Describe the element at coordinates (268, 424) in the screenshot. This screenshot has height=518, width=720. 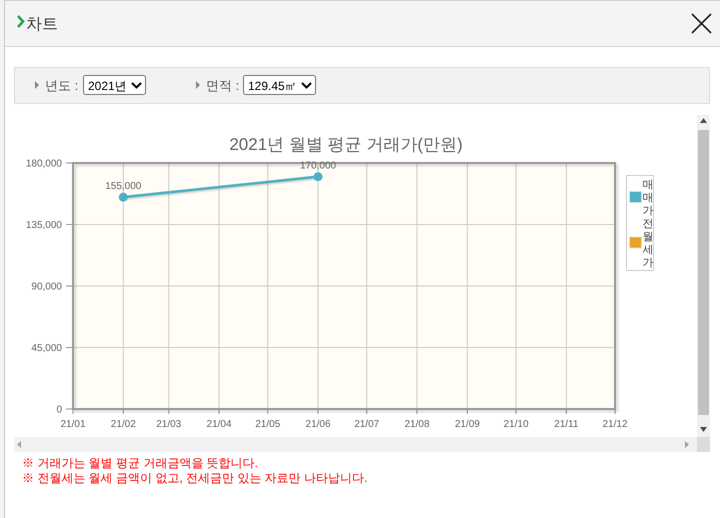
I see `x-tick-label: 21/05` at that location.